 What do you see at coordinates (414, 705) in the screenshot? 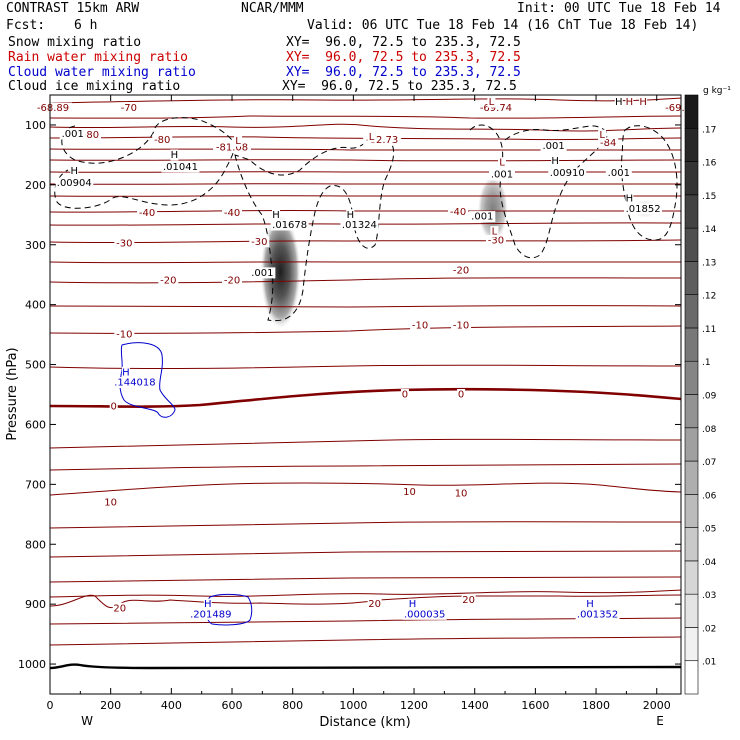
I see `x-tick-label: 1200` at bounding box center [414, 705].